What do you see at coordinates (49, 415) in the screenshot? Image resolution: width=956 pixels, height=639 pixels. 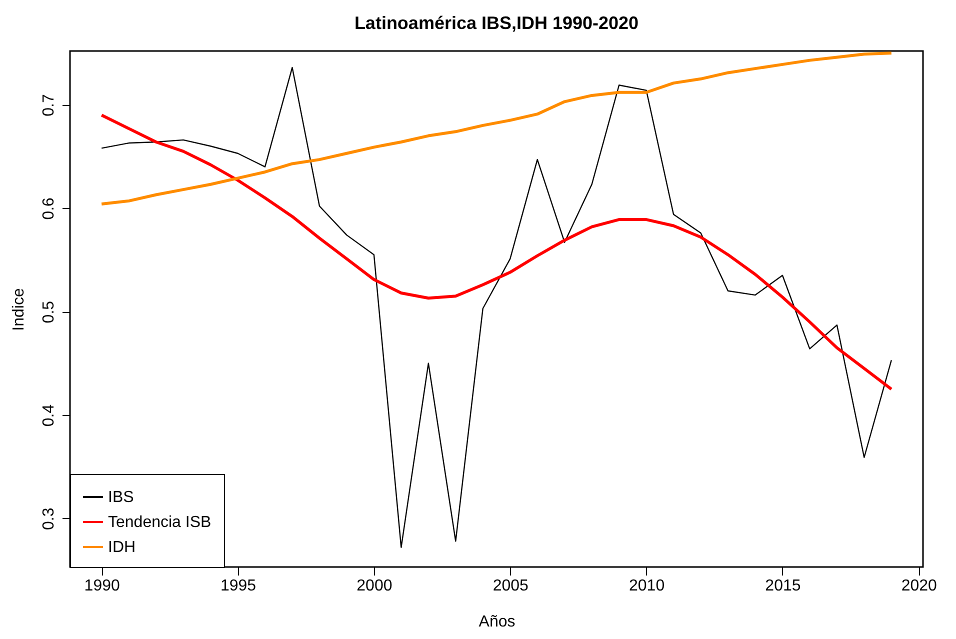 I see `y-tick-label: 0.4` at bounding box center [49, 415].